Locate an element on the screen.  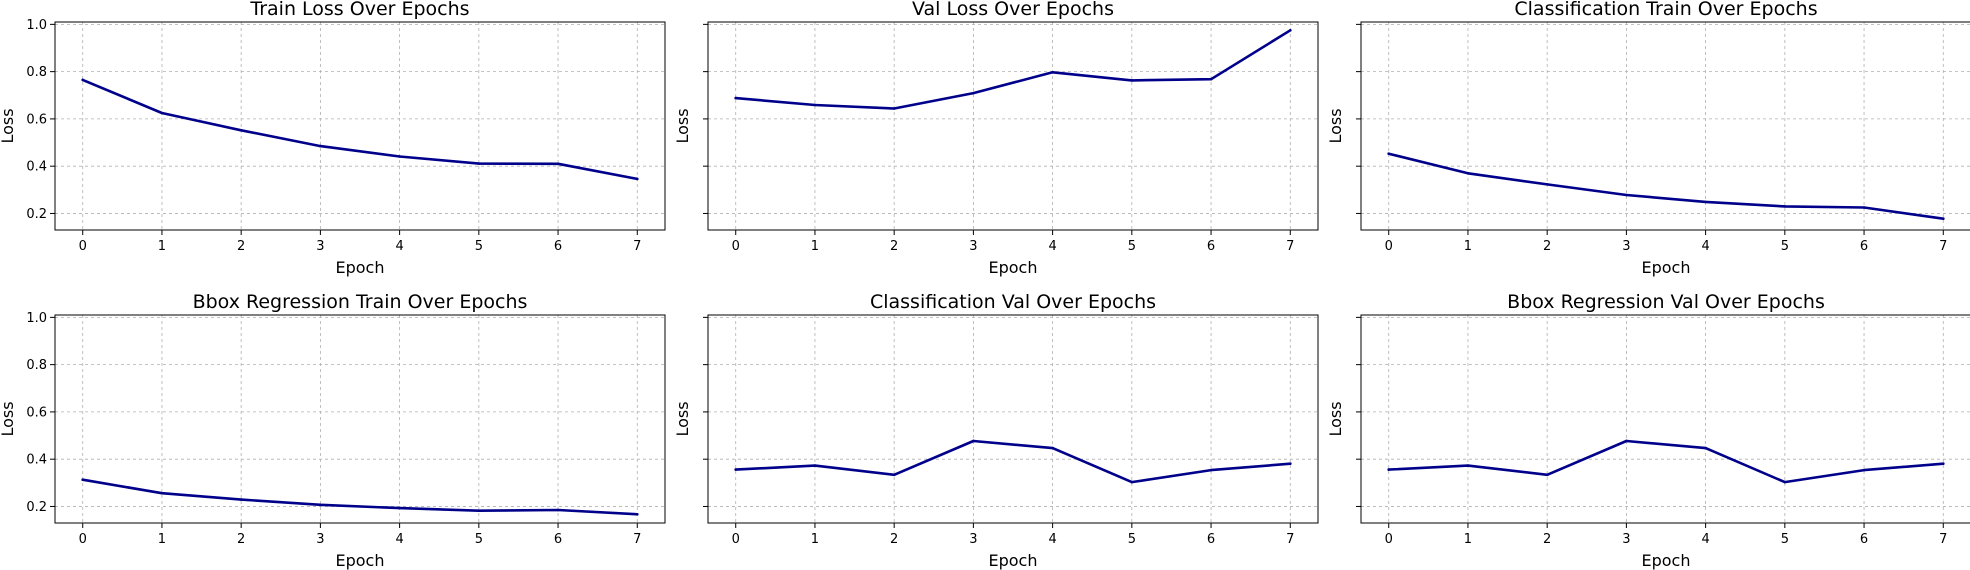
y-tick-label: 1.0 is located at coordinates (36, 25).